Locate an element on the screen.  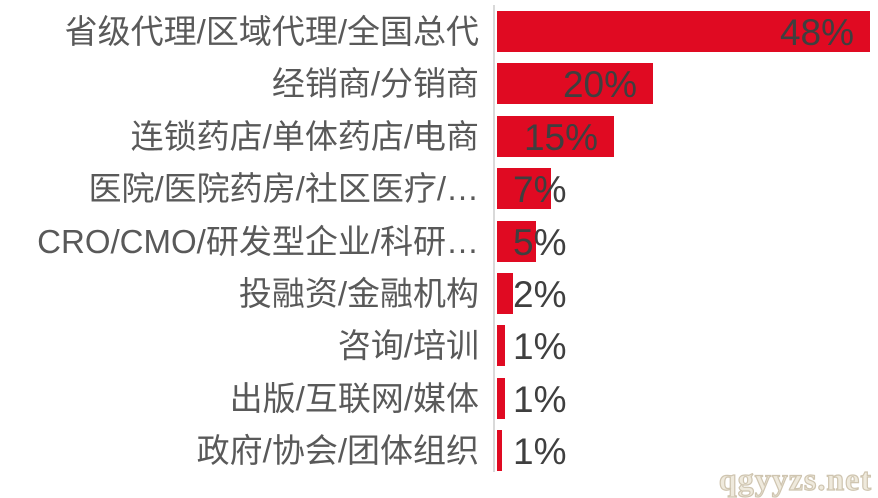
category-label: 政府/协会/团体组织 is located at coordinates (337, 450).